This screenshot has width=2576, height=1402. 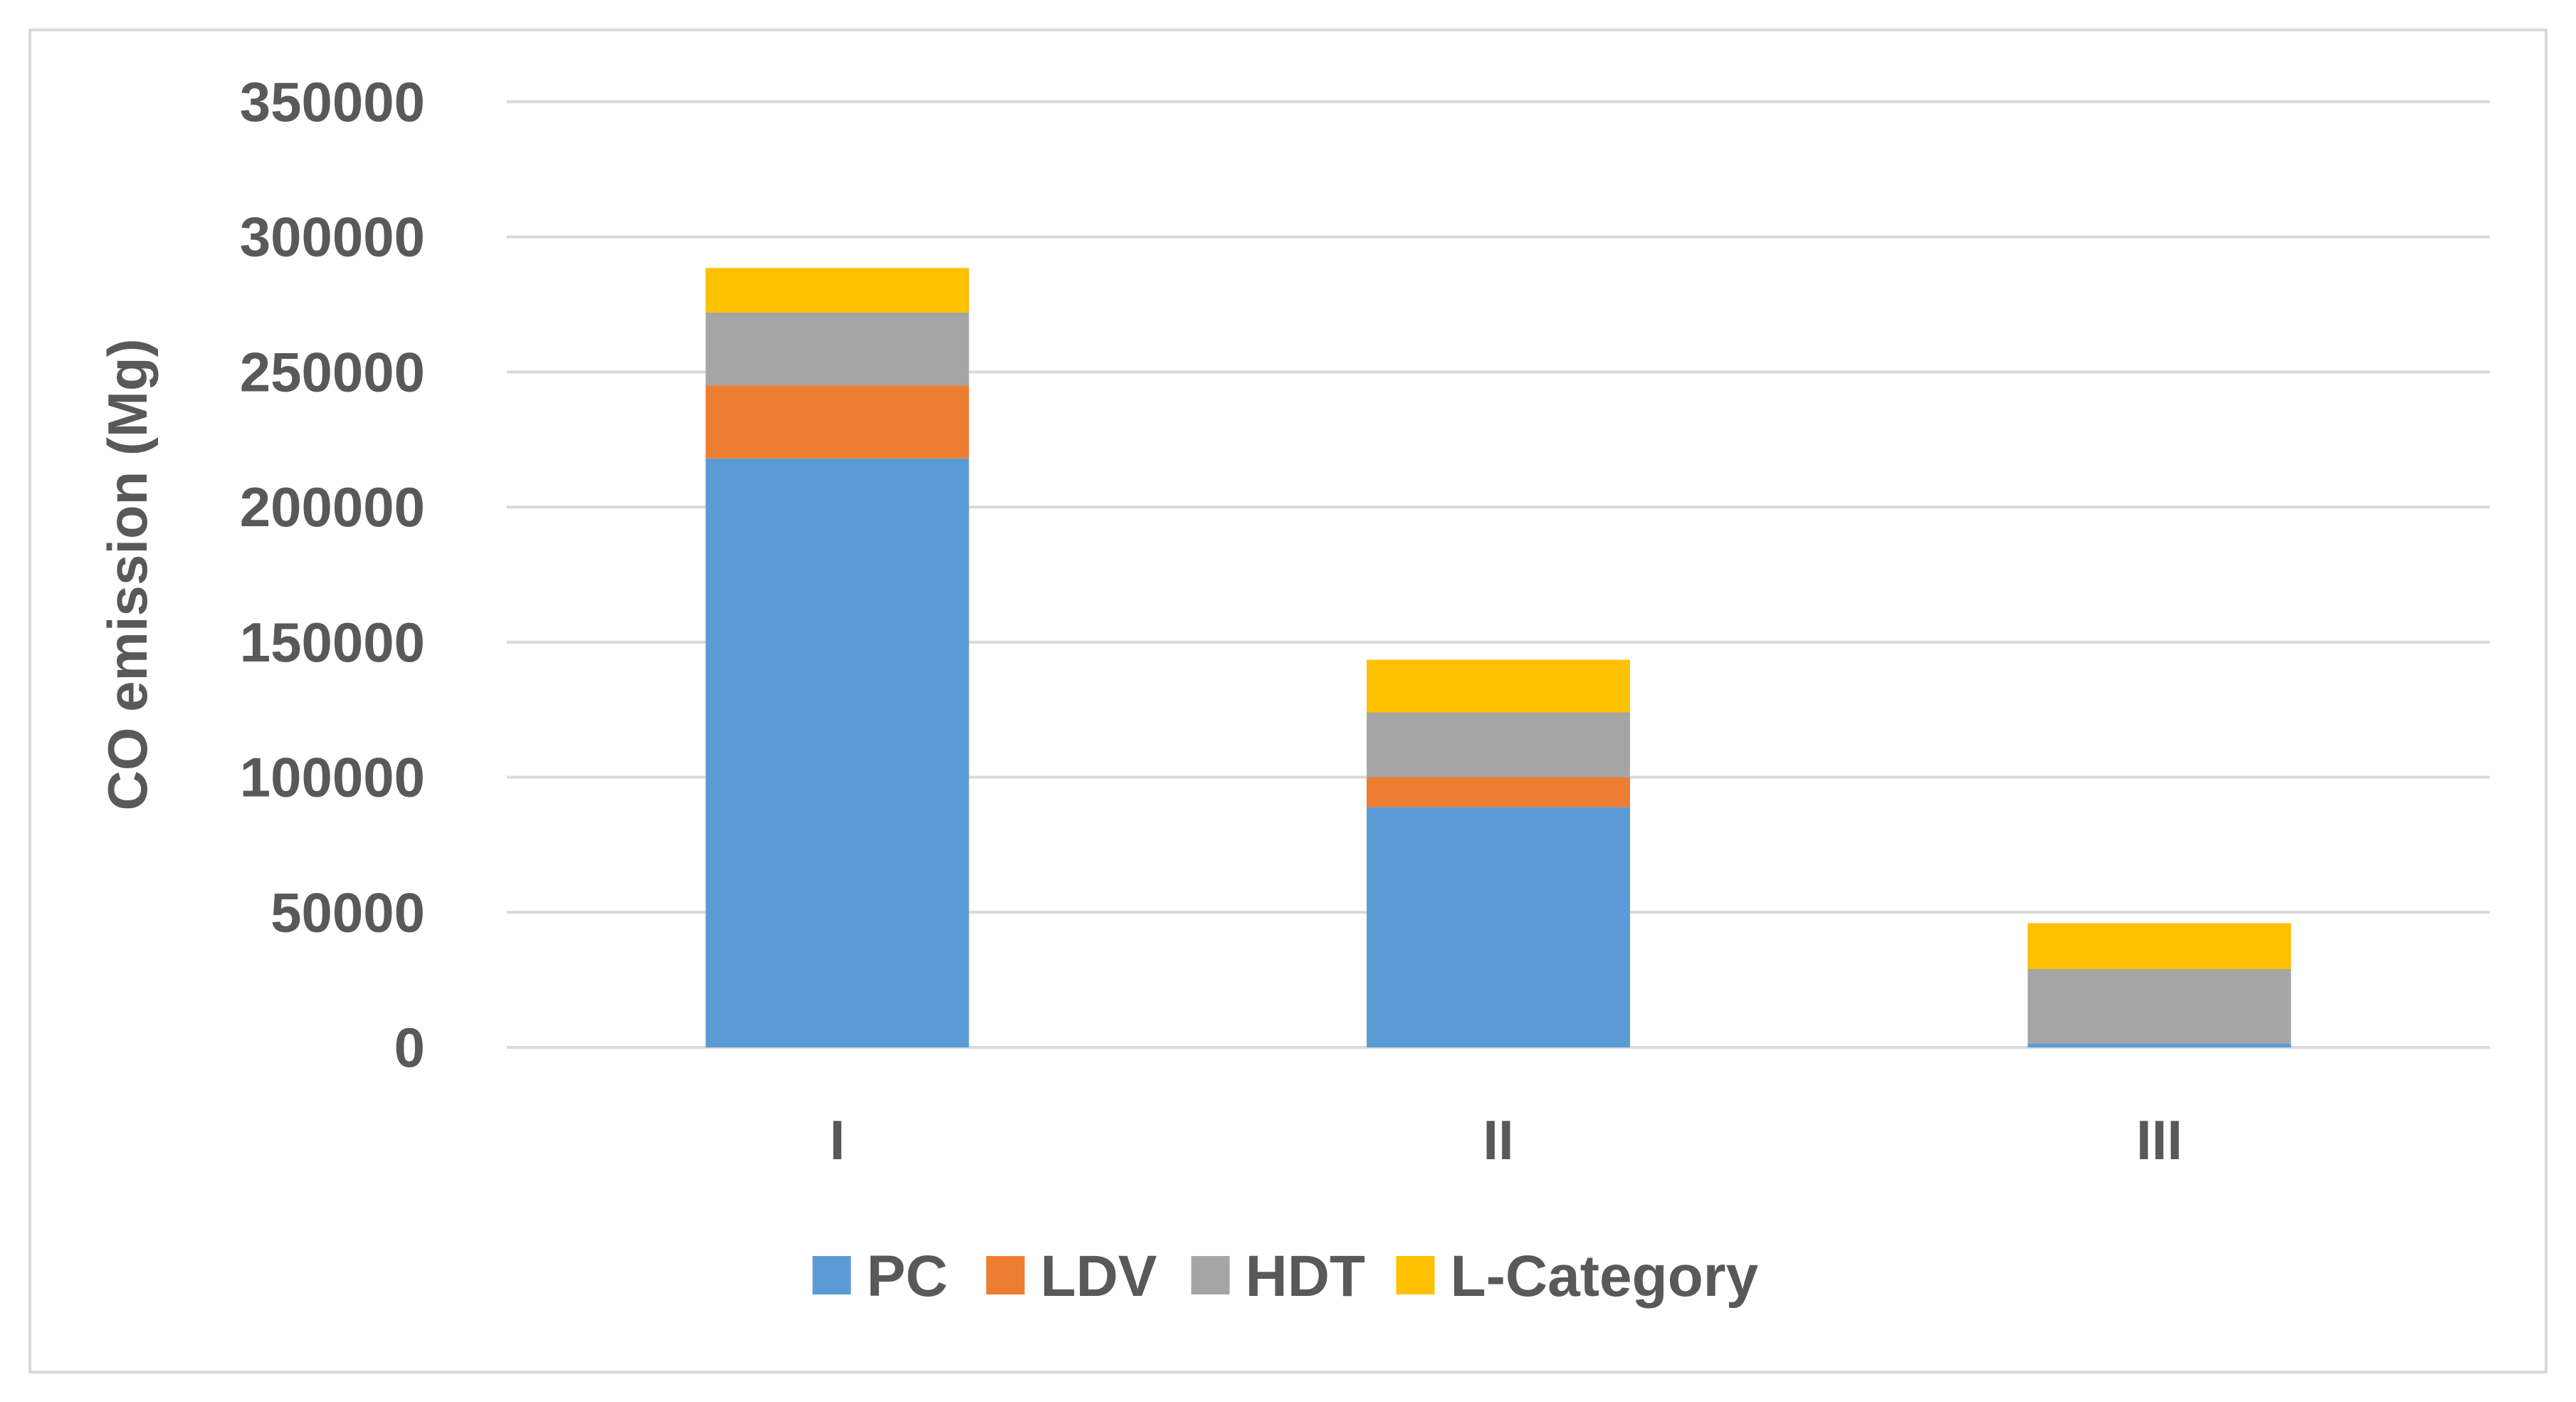 What do you see at coordinates (2159, 1006) in the screenshot?
I see `bar-segment-hdt-iii` at bounding box center [2159, 1006].